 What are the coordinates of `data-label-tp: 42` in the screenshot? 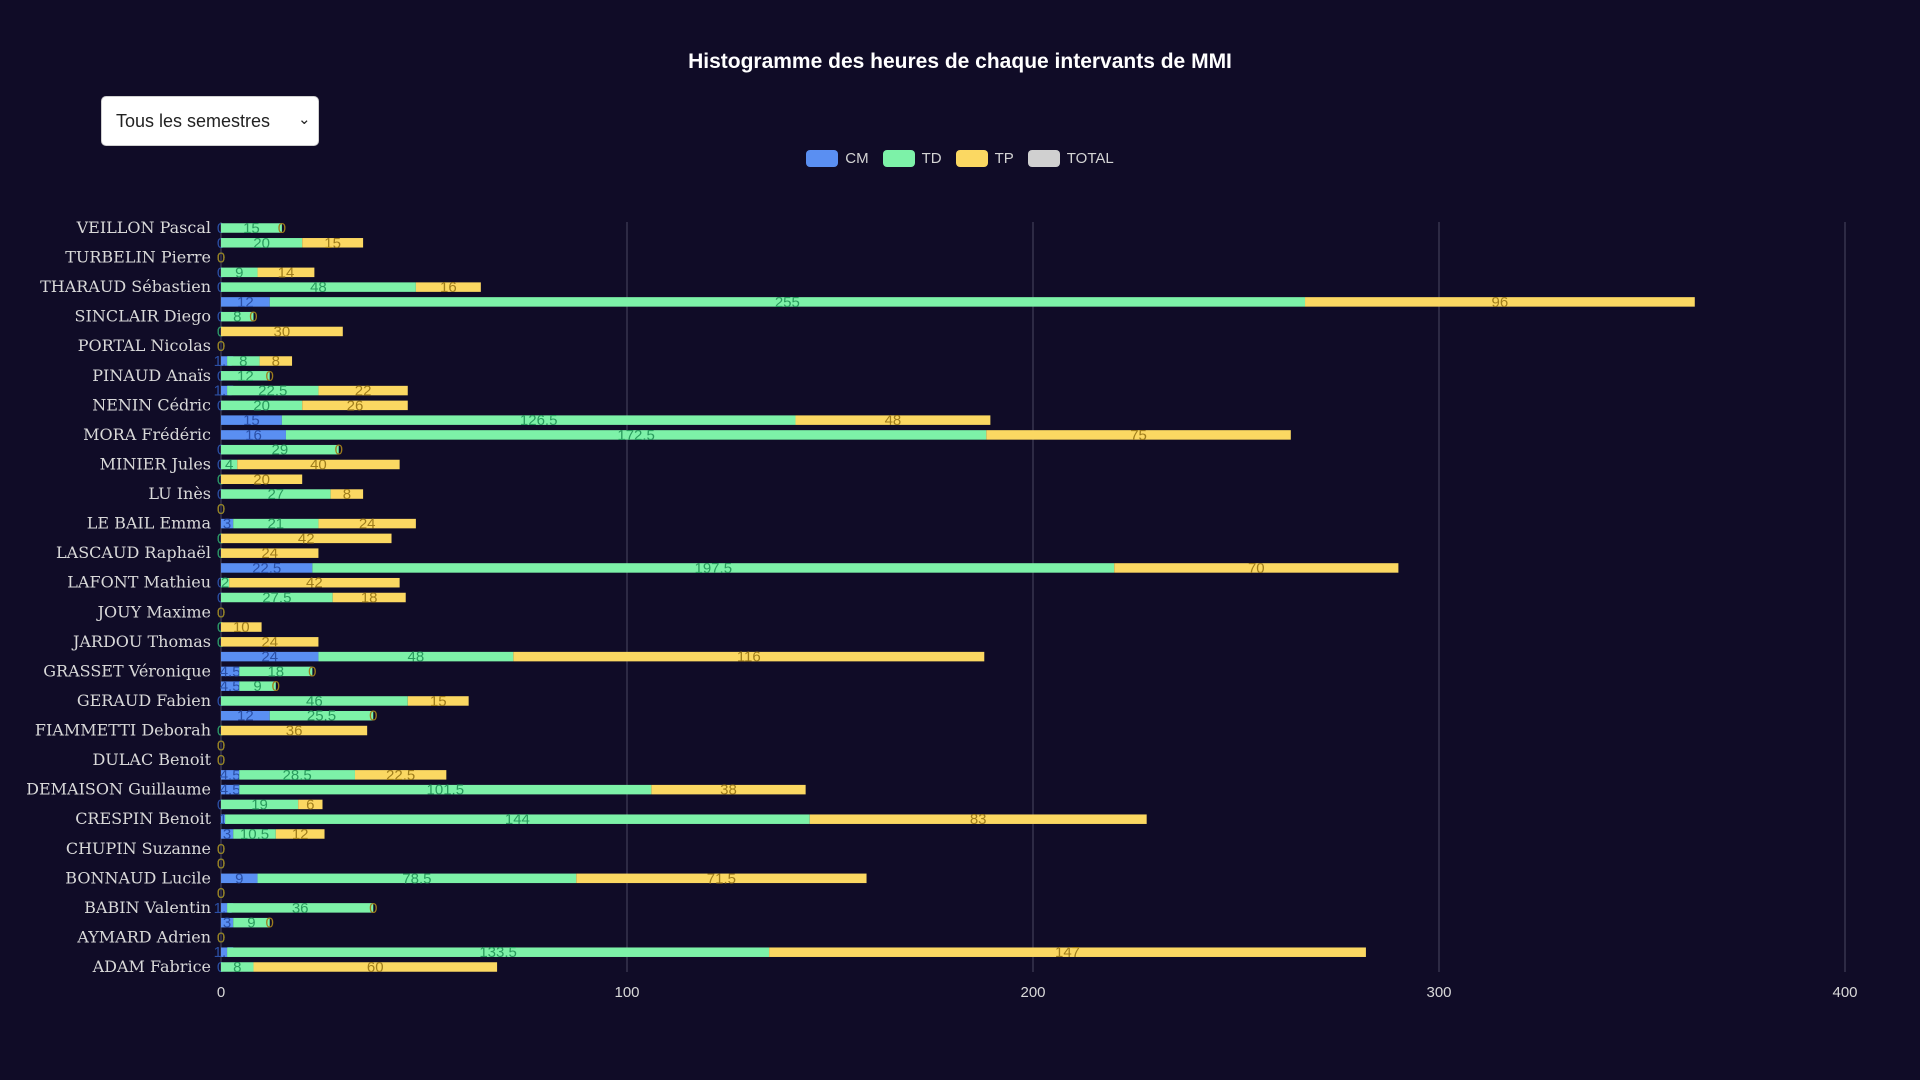 It's located at (314, 583).